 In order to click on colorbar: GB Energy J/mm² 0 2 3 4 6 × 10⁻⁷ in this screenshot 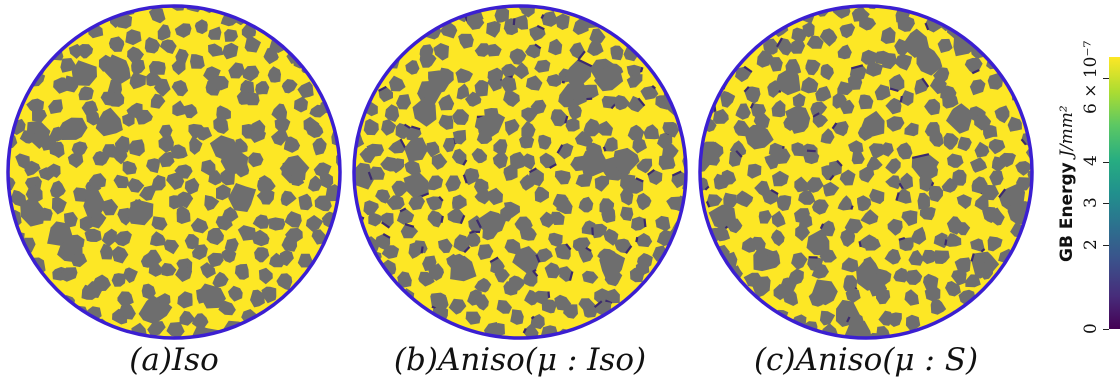, I will do `click(1087, 192)`.